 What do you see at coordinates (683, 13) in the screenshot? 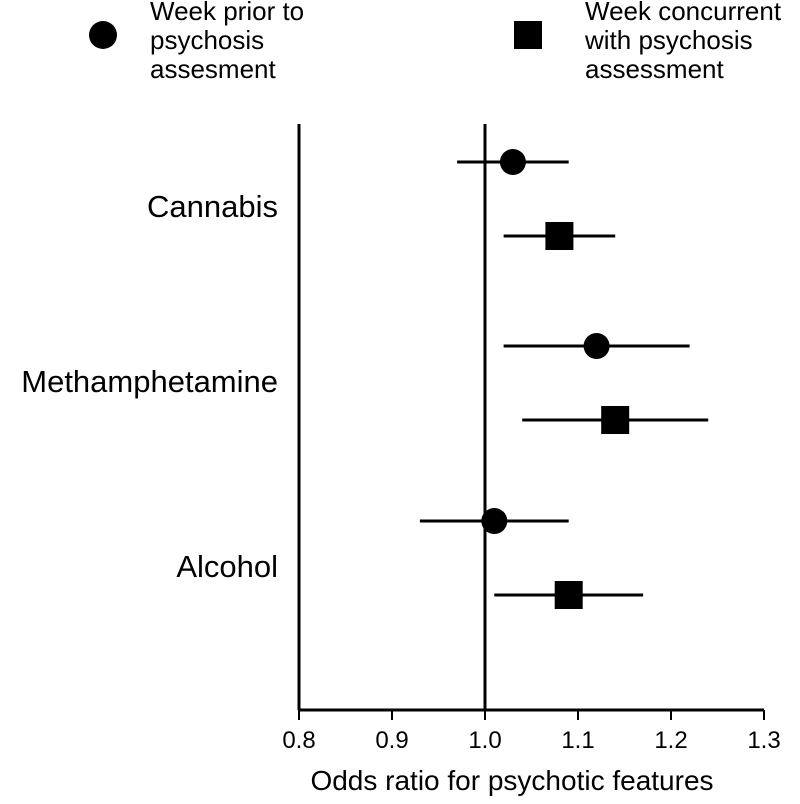
I see `legend-label-line: Week concurrent` at bounding box center [683, 13].